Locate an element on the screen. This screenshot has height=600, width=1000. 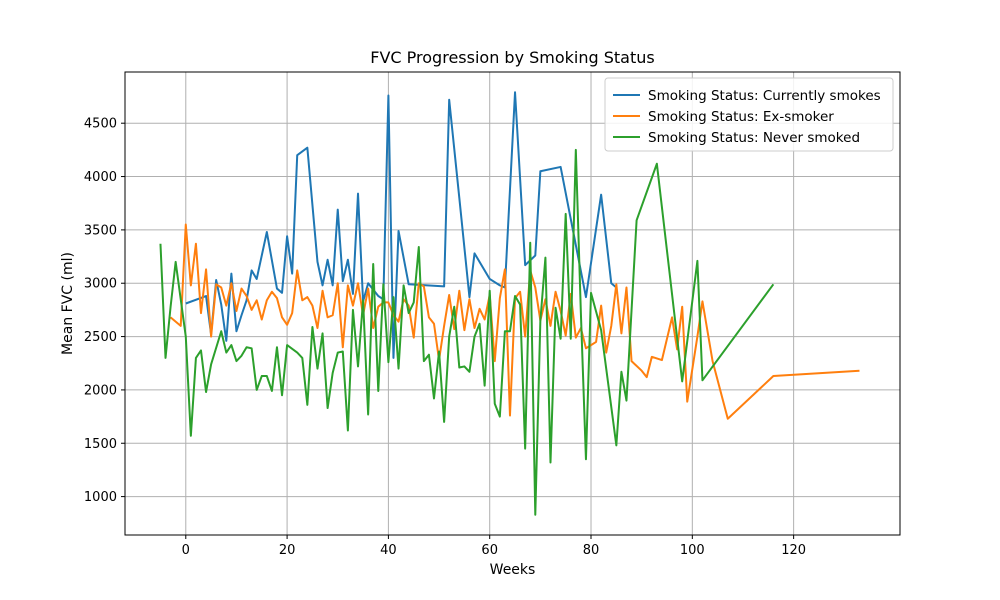
chart-title: FVC Progression by Smoking Status is located at coordinates (512, 57).